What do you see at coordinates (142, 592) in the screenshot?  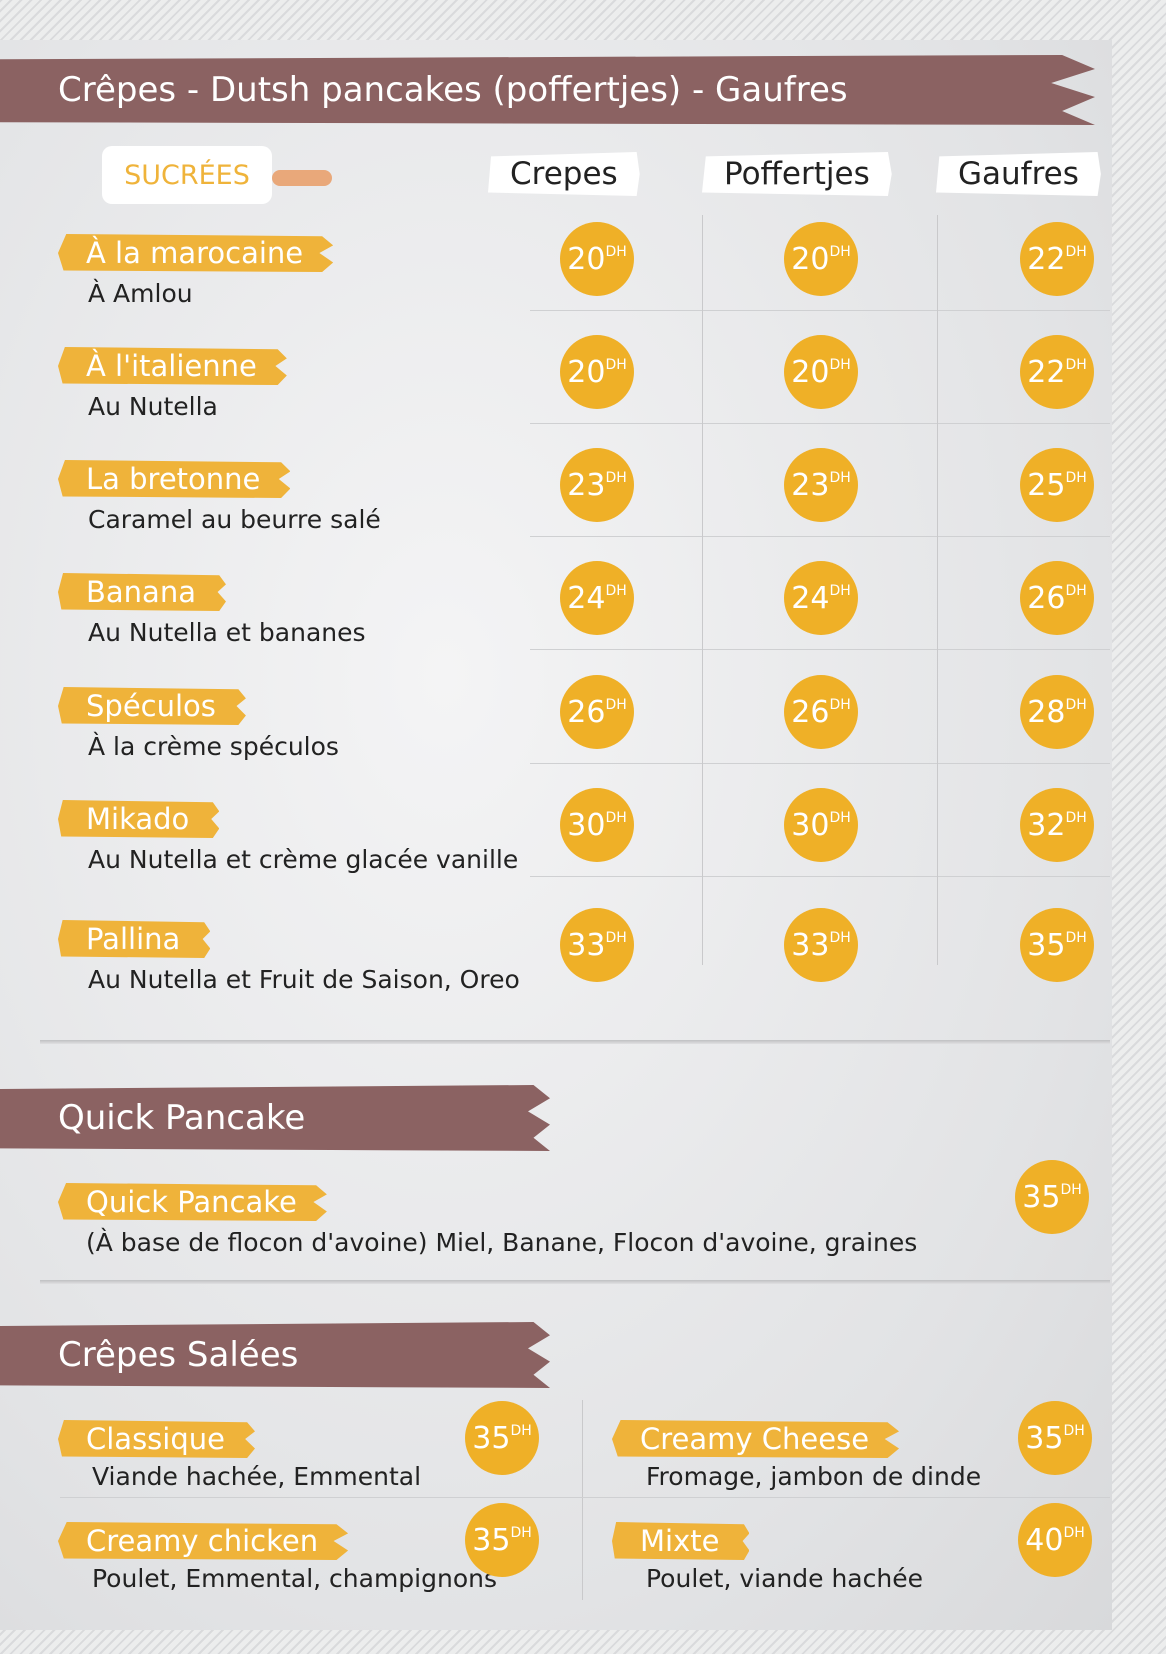 I see `item-name-tag: Banana` at bounding box center [142, 592].